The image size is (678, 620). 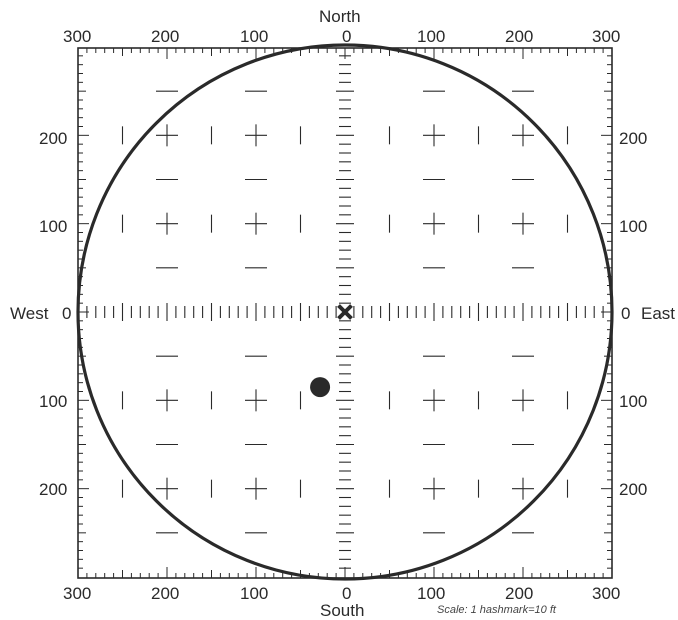 What do you see at coordinates (626, 313) in the screenshot?
I see `right-tick-label: 0` at bounding box center [626, 313].